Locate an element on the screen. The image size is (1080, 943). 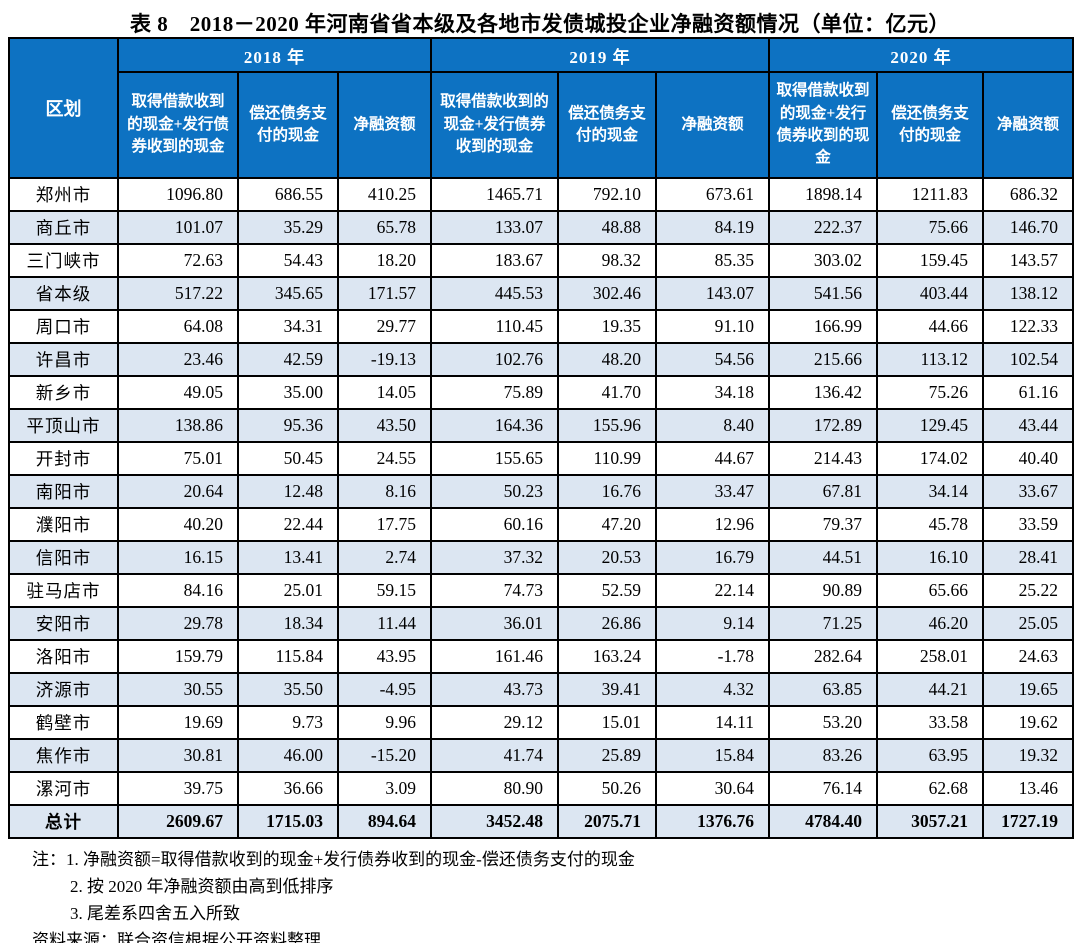
value-cell: 91.10 is located at coordinates (713, 326).